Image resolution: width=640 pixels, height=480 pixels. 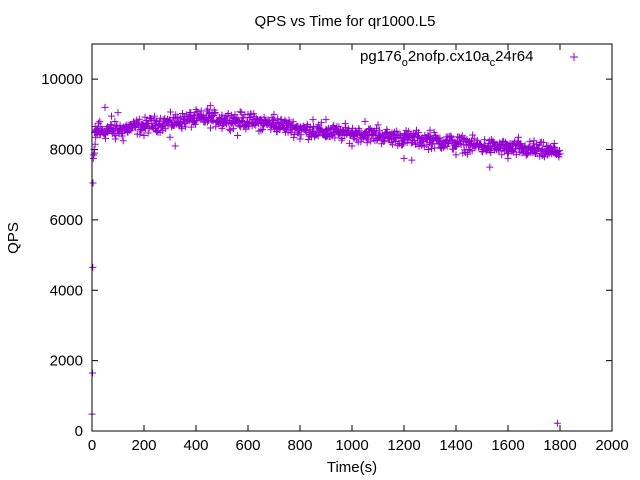 What do you see at coordinates (66, 361) in the screenshot?
I see `y-tick-label: 2000` at bounding box center [66, 361].